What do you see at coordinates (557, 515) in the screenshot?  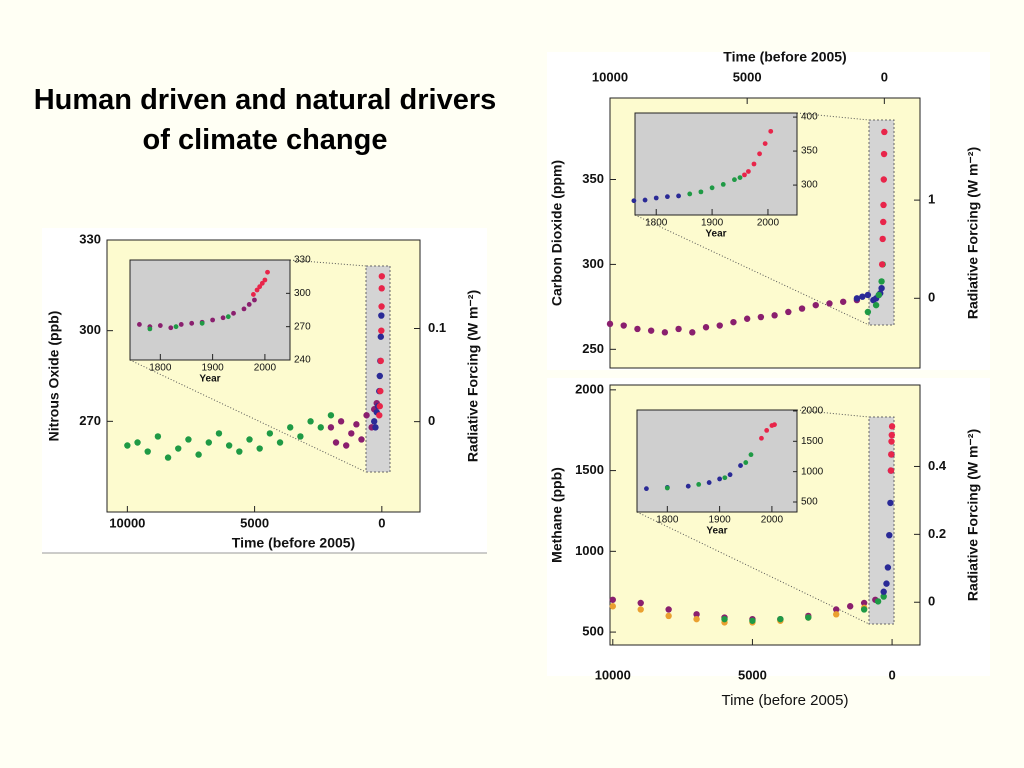 I see `y-axis-label: Methane (ppb)` at bounding box center [557, 515].